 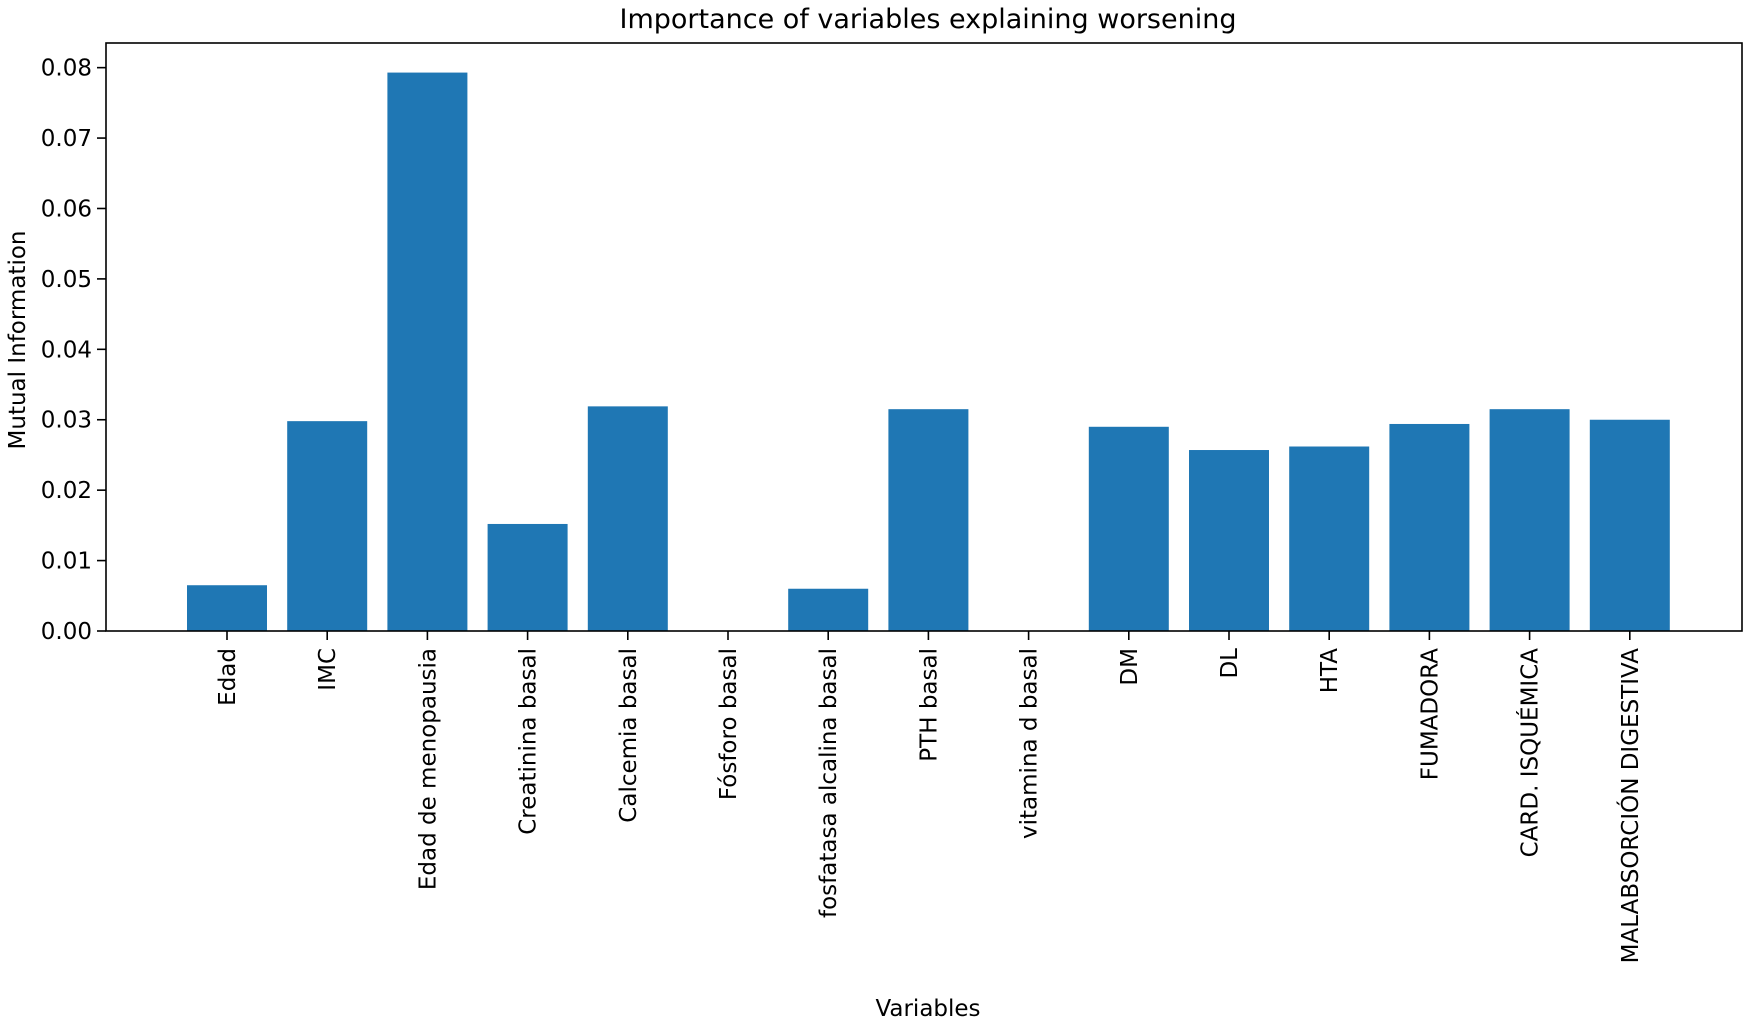 What do you see at coordinates (1430, 714) in the screenshot?
I see `x-tick-label-12: FUMADORA` at bounding box center [1430, 714].